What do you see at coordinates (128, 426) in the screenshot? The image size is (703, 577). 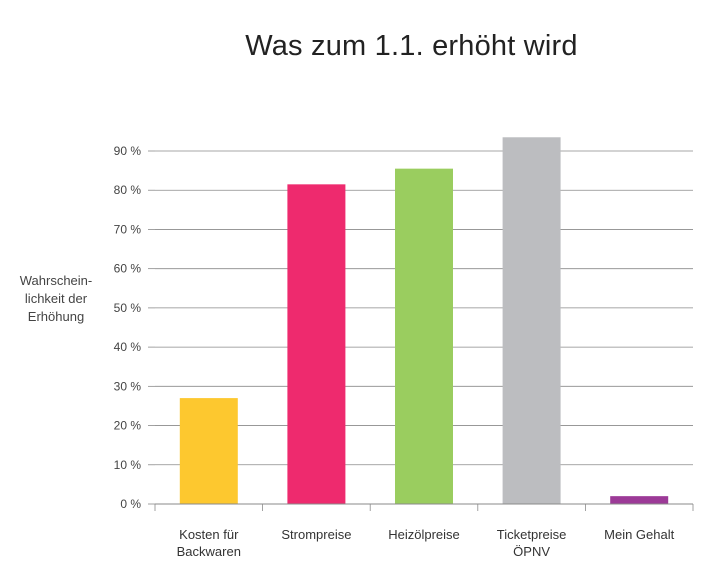 I see `y-tick-label: 20 %` at bounding box center [128, 426].